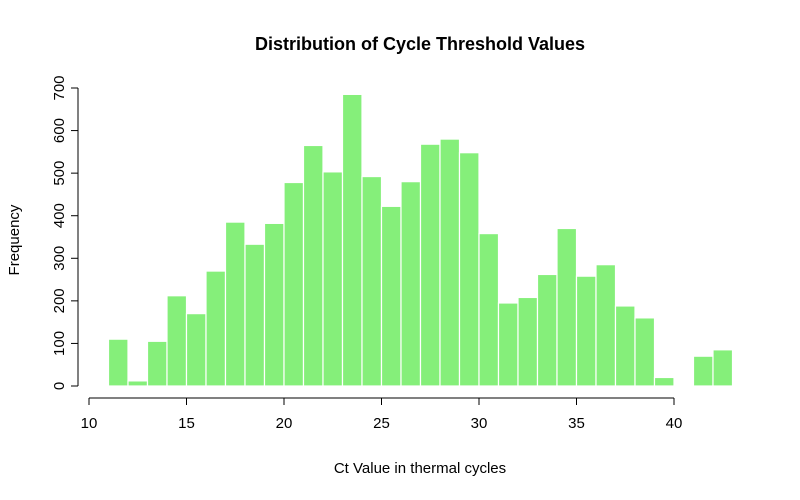 This screenshot has width=800, height=500. What do you see at coordinates (59, 343) in the screenshot?
I see `y-tick-label: 100` at bounding box center [59, 343].